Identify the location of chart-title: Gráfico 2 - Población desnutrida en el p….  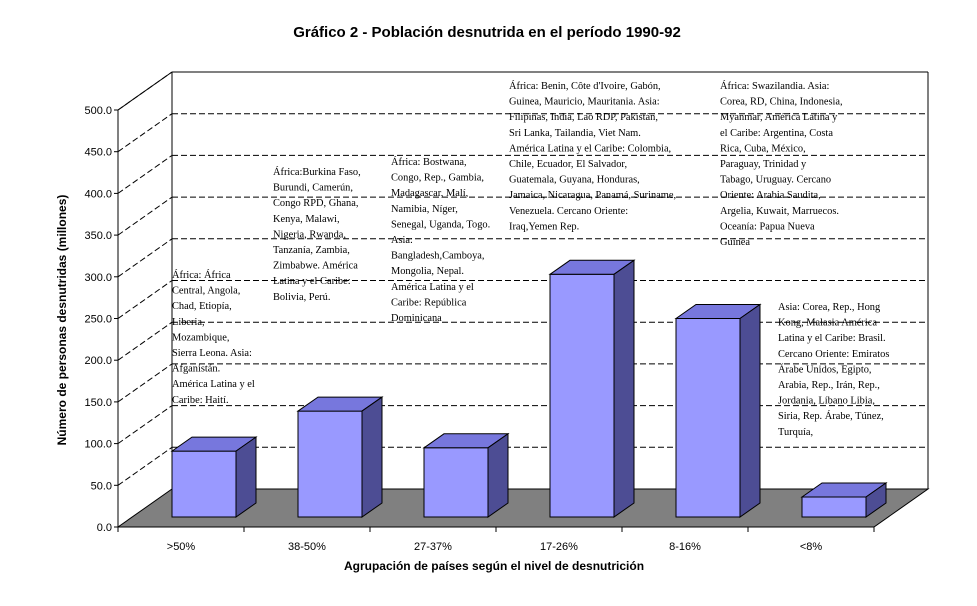
(487, 32).